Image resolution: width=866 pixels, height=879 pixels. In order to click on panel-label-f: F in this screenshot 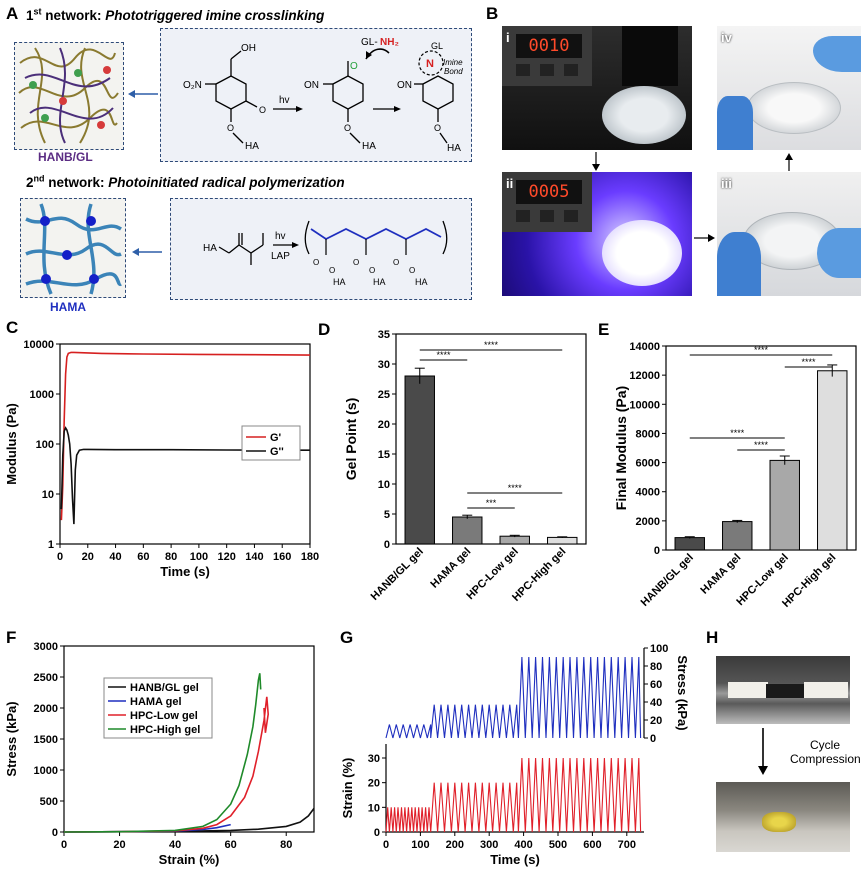, I will do `click(11, 637)`.